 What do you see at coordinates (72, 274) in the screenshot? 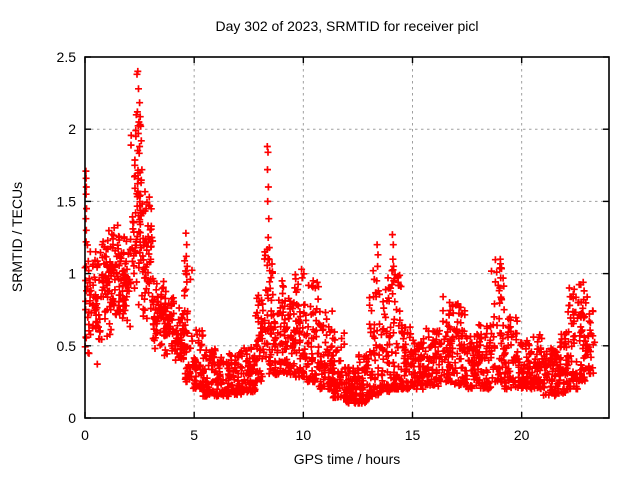
I see `y-tick-label: 1` at bounding box center [72, 274].